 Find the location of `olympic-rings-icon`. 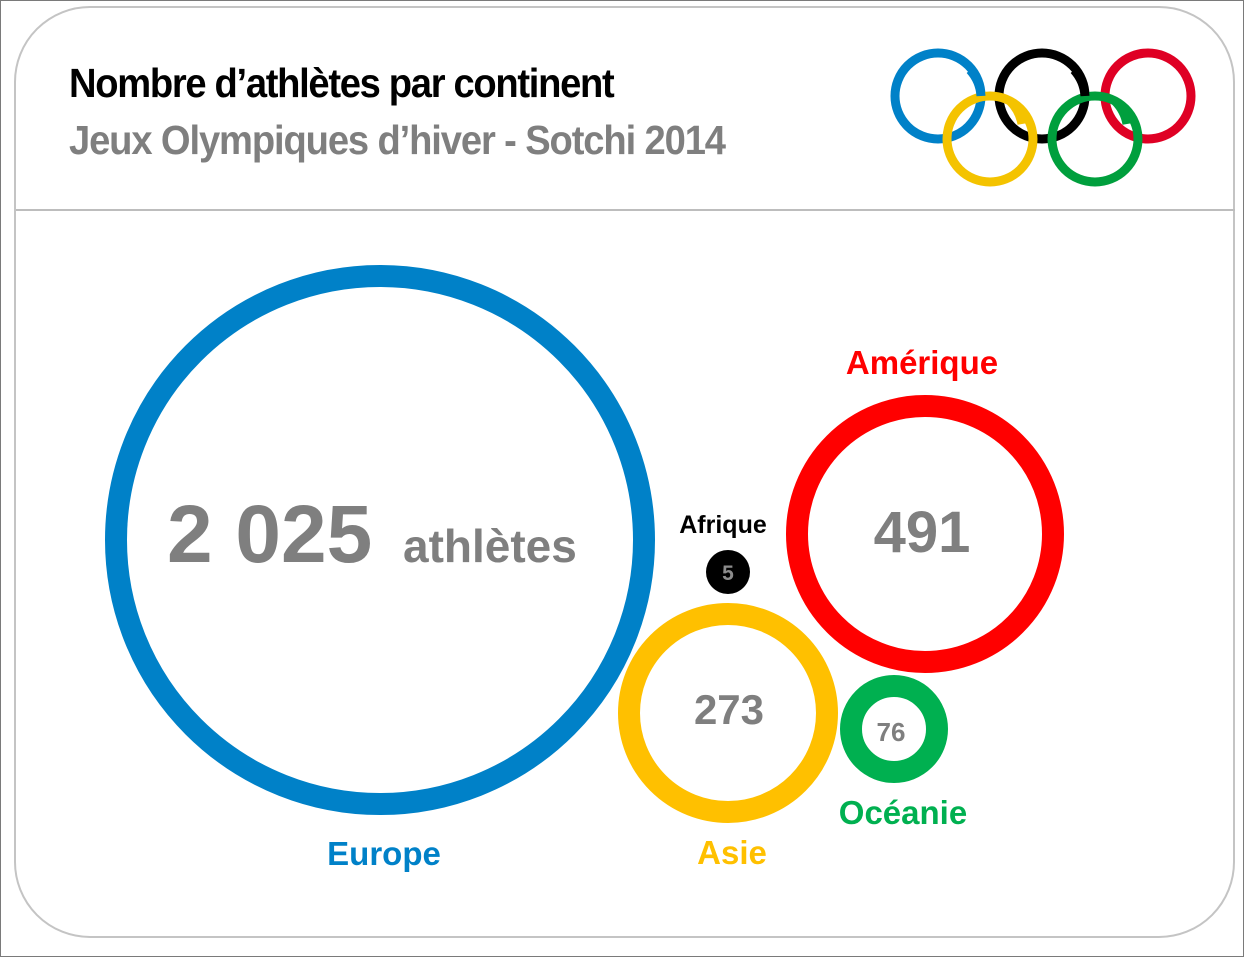

olympic-rings-icon is located at coordinates (1043, 117).